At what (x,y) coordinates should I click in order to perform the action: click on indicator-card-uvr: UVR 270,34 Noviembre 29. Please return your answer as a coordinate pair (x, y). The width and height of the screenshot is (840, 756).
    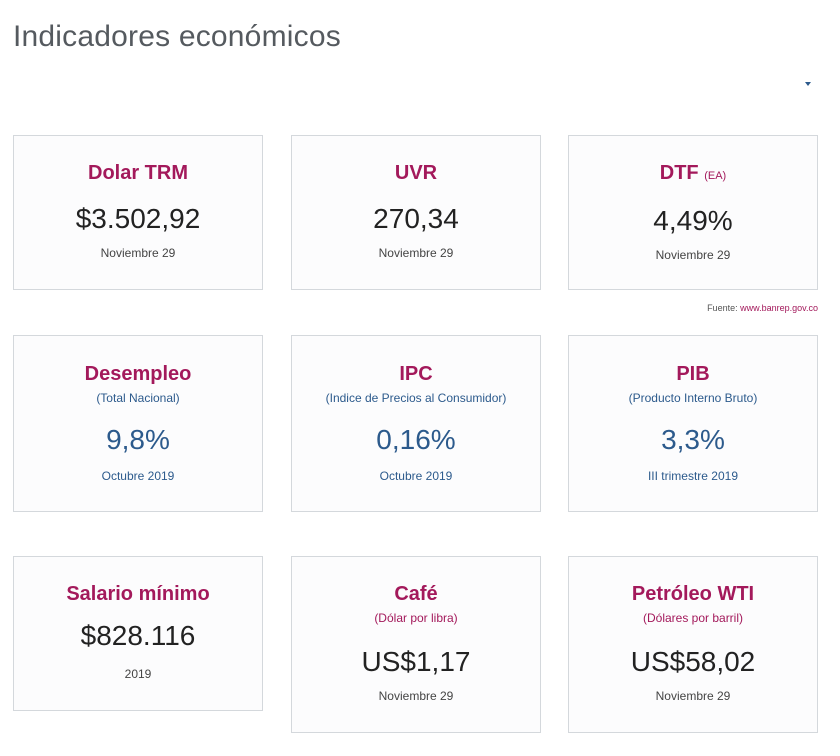
    Looking at the image, I should click on (416, 212).